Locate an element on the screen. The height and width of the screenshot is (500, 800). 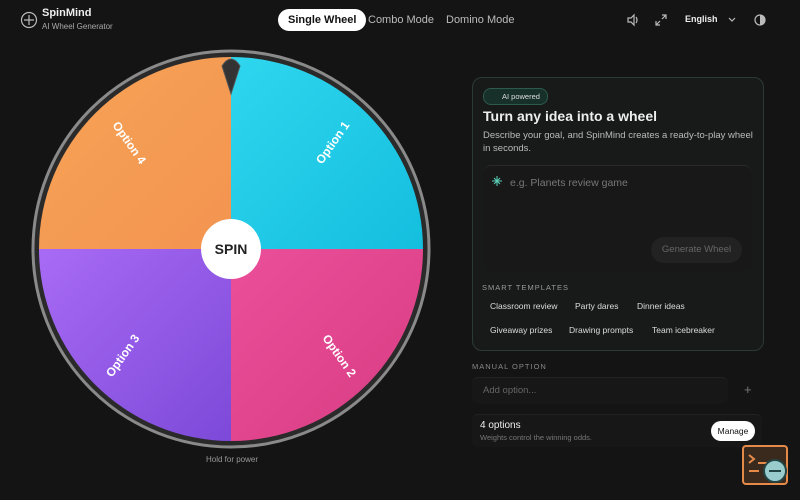
prompt-placeholder: e.g. Planets review game is located at coordinates (569, 183).